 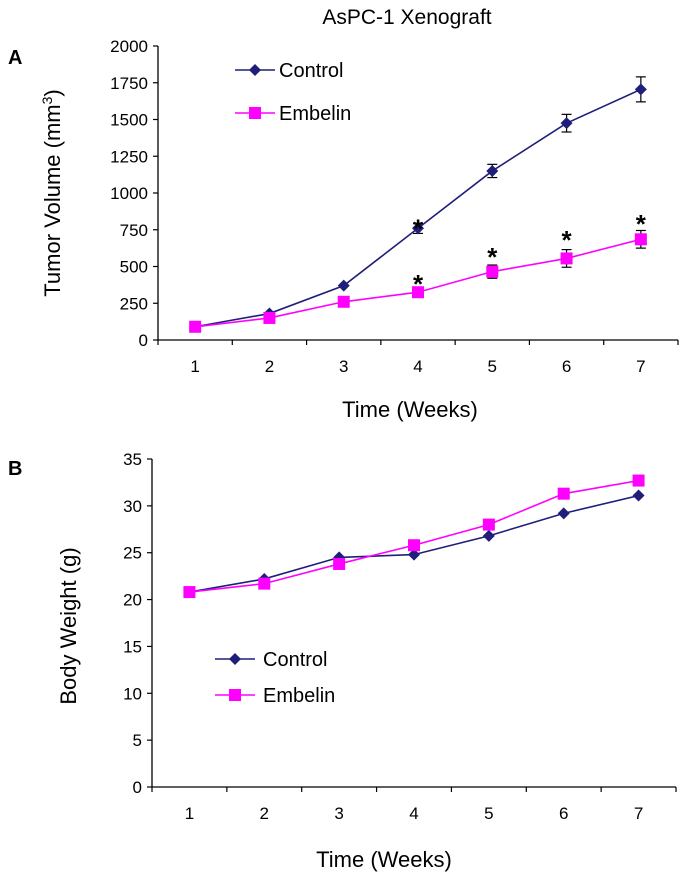 I want to click on chart-a-x-label: Time (Weeks), so click(x=410, y=409).